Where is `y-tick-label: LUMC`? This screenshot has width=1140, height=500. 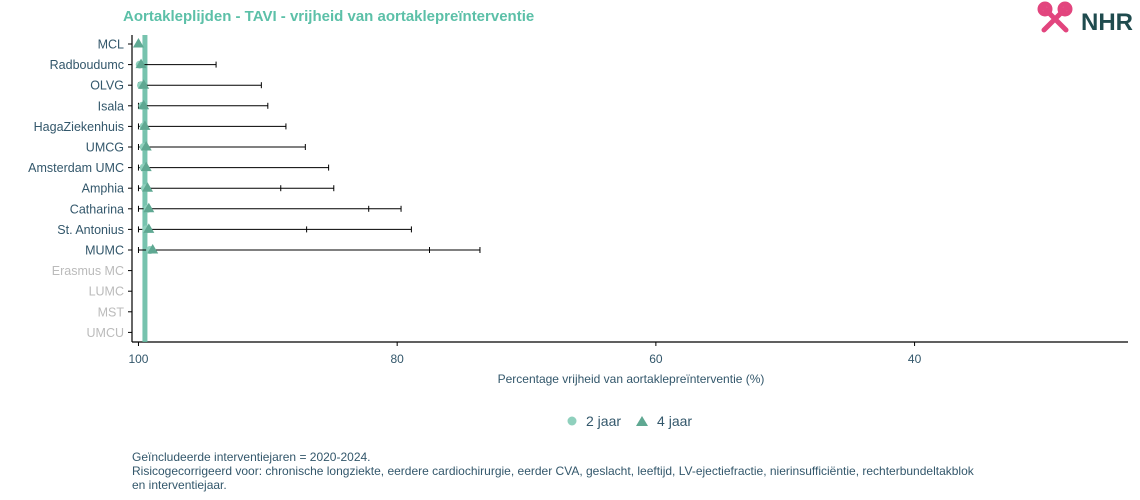 y-tick-label: LUMC is located at coordinates (106, 292).